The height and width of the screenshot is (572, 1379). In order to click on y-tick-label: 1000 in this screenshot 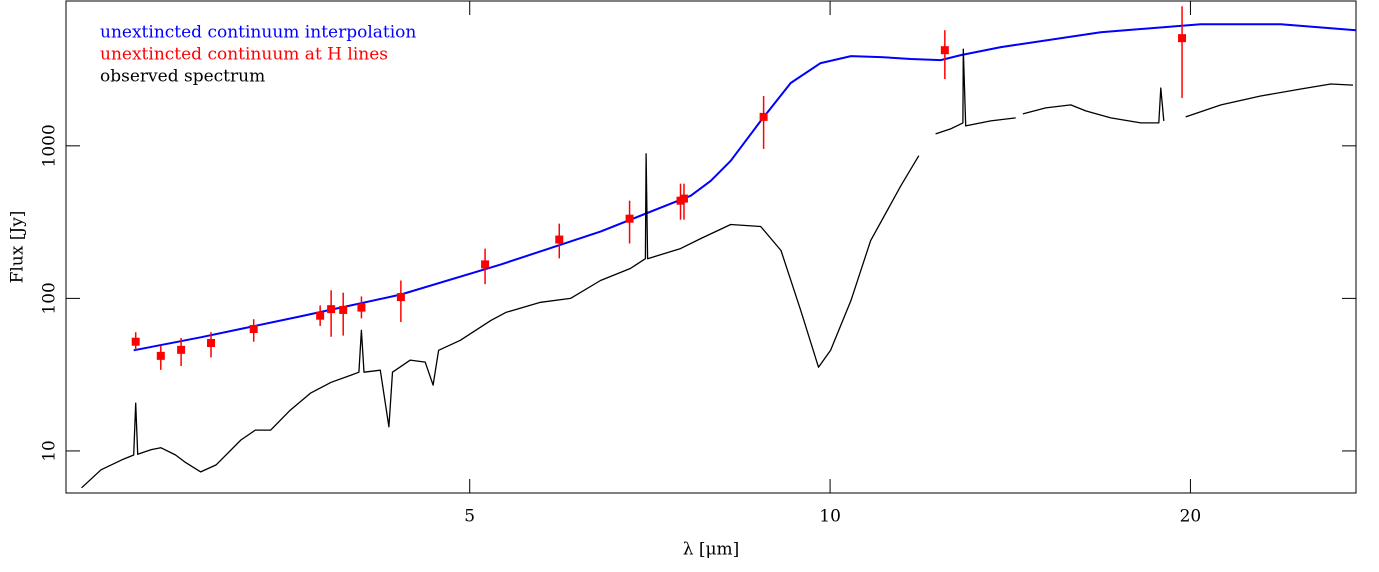, I will do `click(50, 145)`.